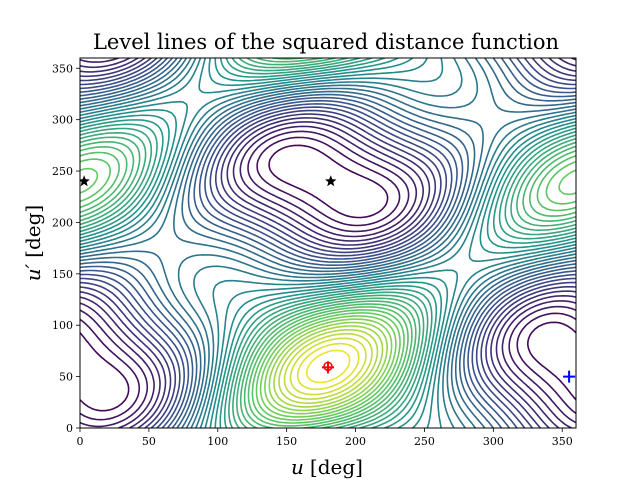 The height and width of the screenshot is (480, 640). I want to click on saddle-star-center, so click(331, 181).